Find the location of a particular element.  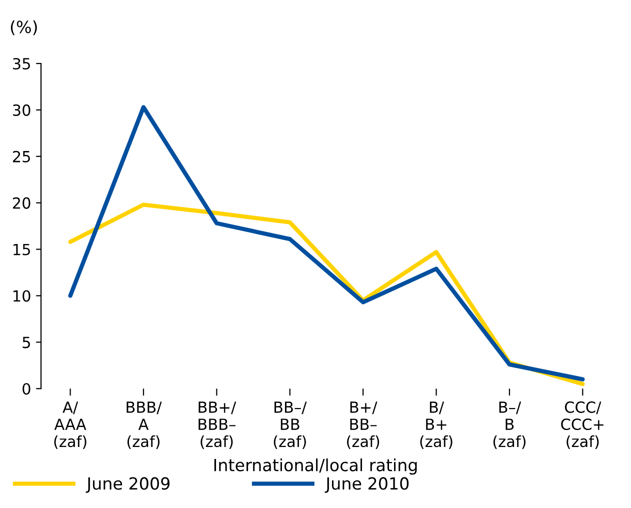

y-tick-label: 35 is located at coordinates (21, 64).